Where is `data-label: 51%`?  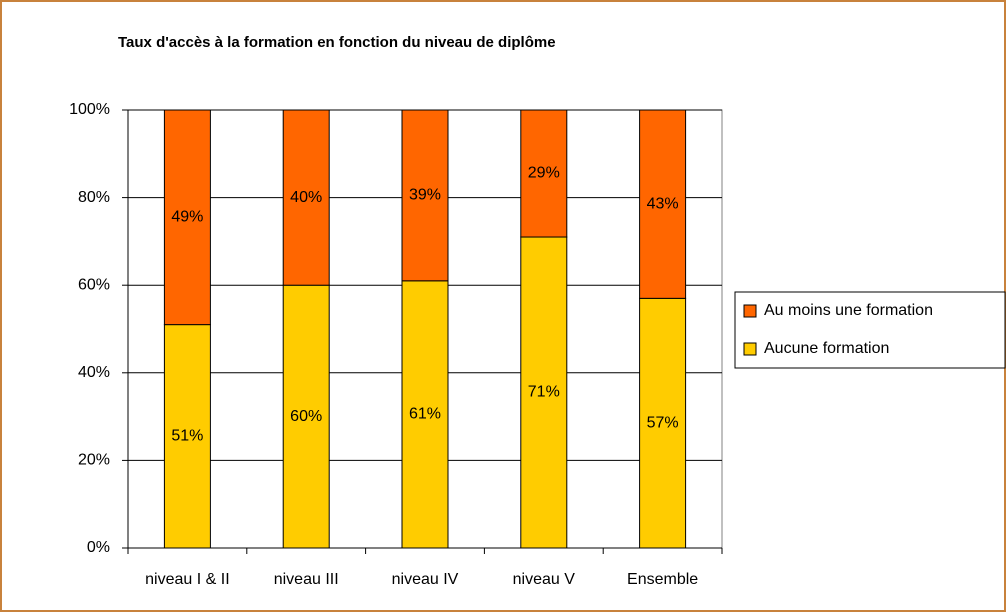 data-label: 51% is located at coordinates (187, 436).